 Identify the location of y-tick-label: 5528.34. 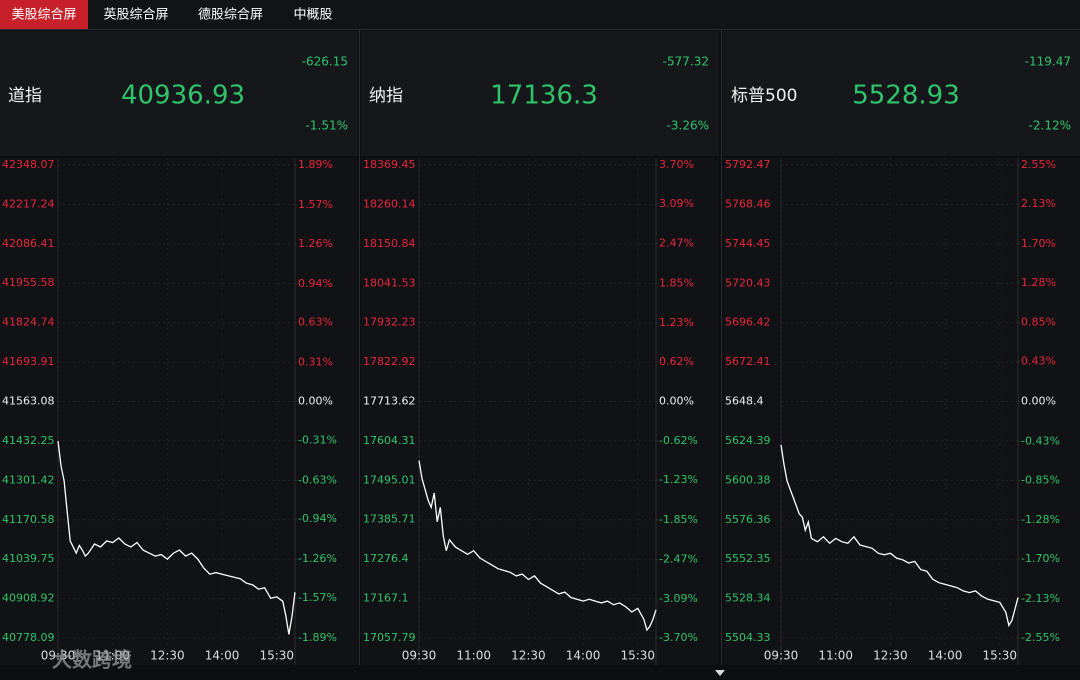
(748, 598).